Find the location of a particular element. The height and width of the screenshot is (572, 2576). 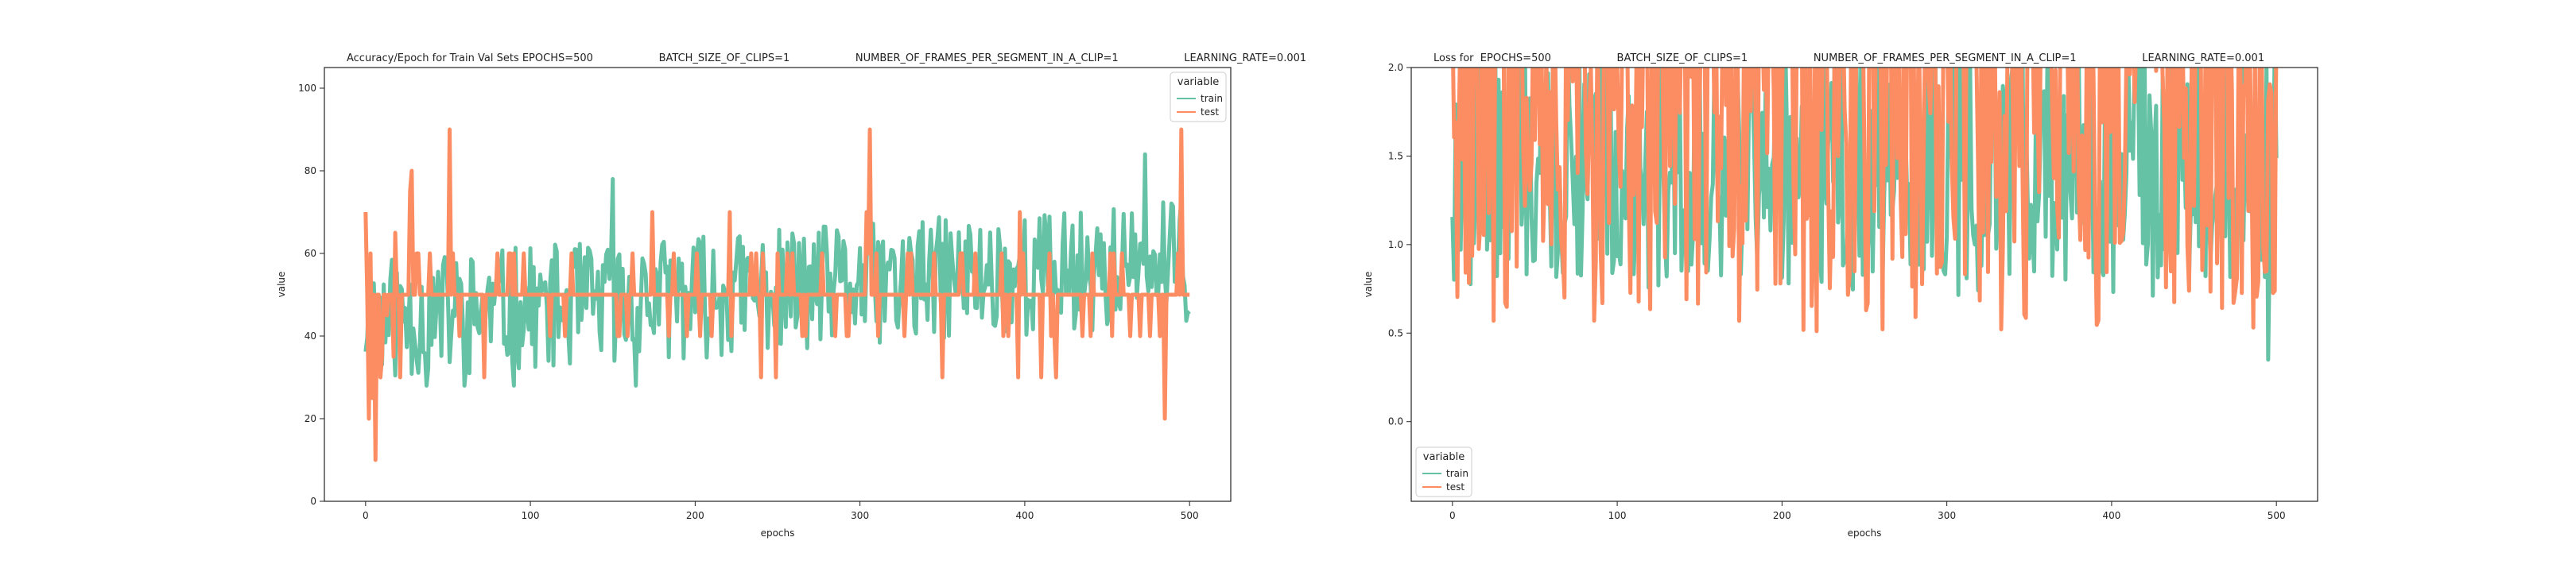

y-tick-label: 20 is located at coordinates (311, 418).